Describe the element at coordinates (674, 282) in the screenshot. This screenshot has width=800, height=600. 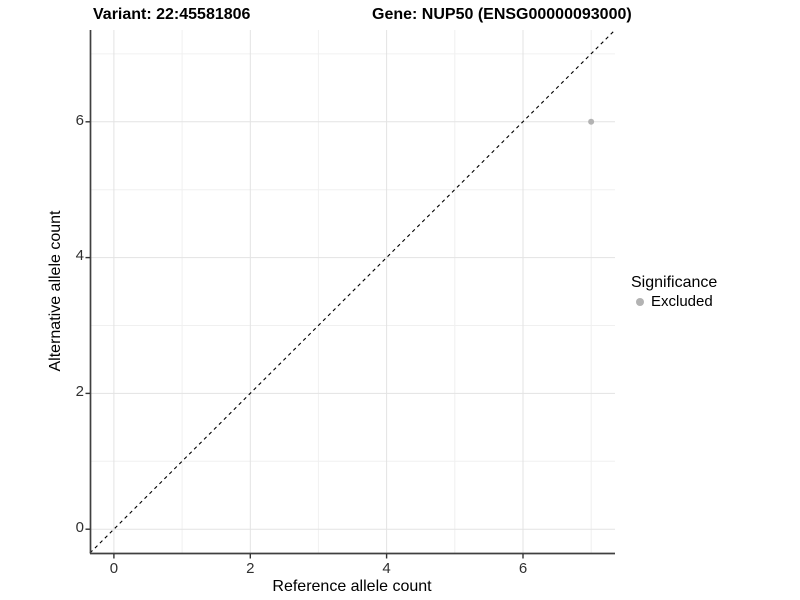
I see `legend-title: Significance` at that location.